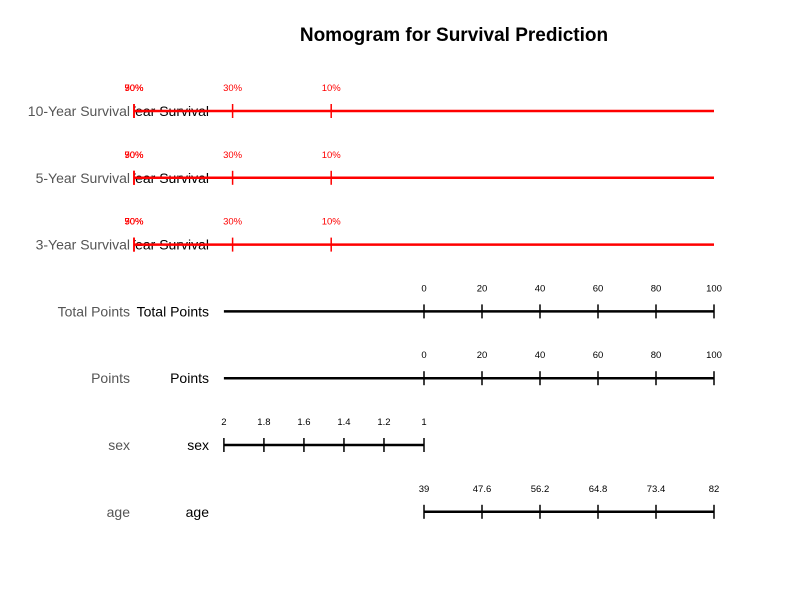  Describe the element at coordinates (198, 445) in the screenshot. I see `row-label-inner: sex` at that location.